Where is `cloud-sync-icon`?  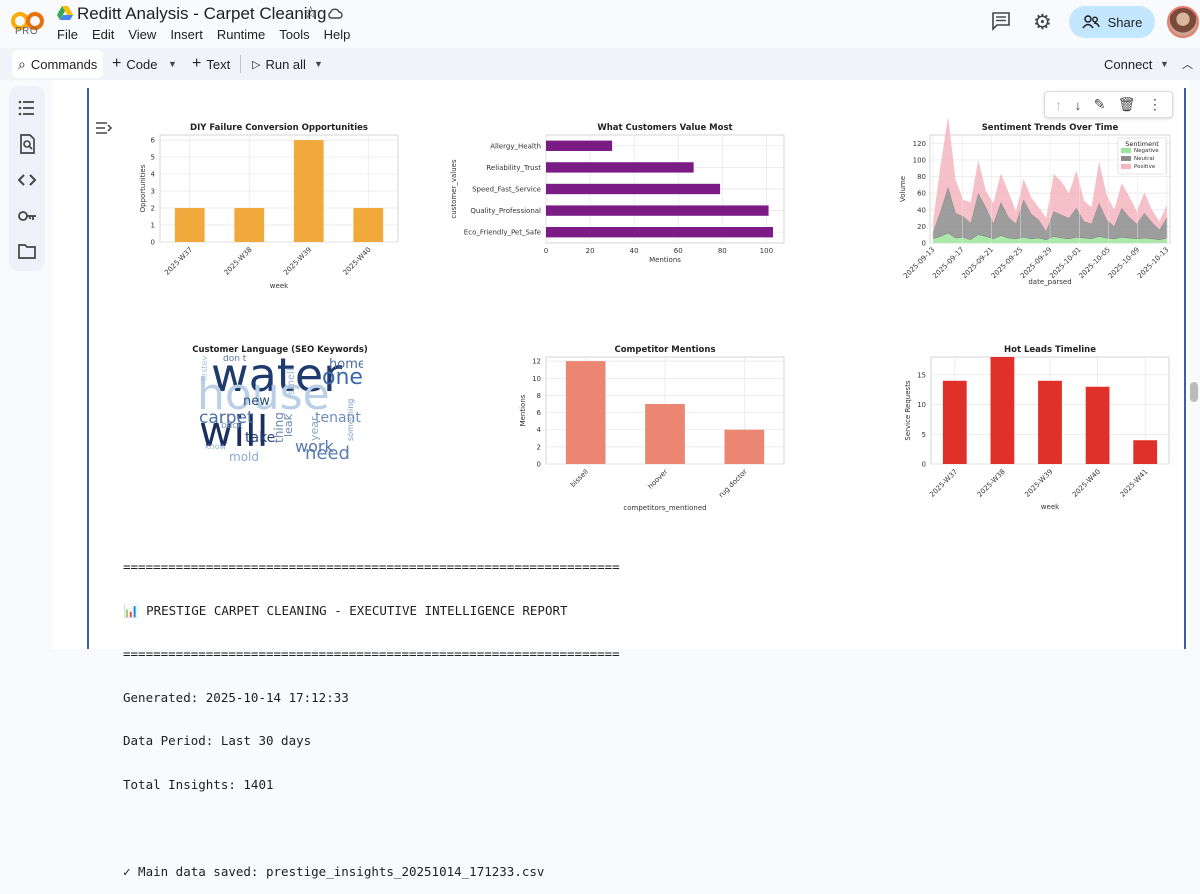
cloud-sync-icon is located at coordinates (335, 13).